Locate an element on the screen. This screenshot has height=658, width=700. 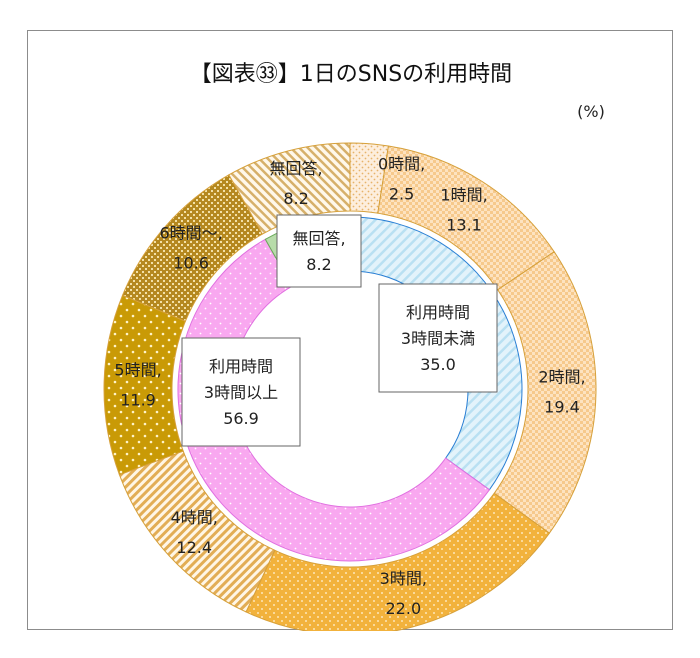
inner-label-1-line-1: 3時間以上 is located at coordinates (241, 392).